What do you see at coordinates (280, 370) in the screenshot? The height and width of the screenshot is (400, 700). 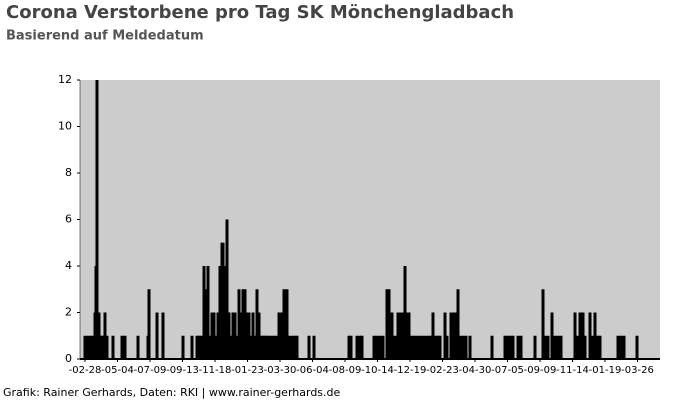 I see `x-tick-label: -03-30` at bounding box center [280, 370].